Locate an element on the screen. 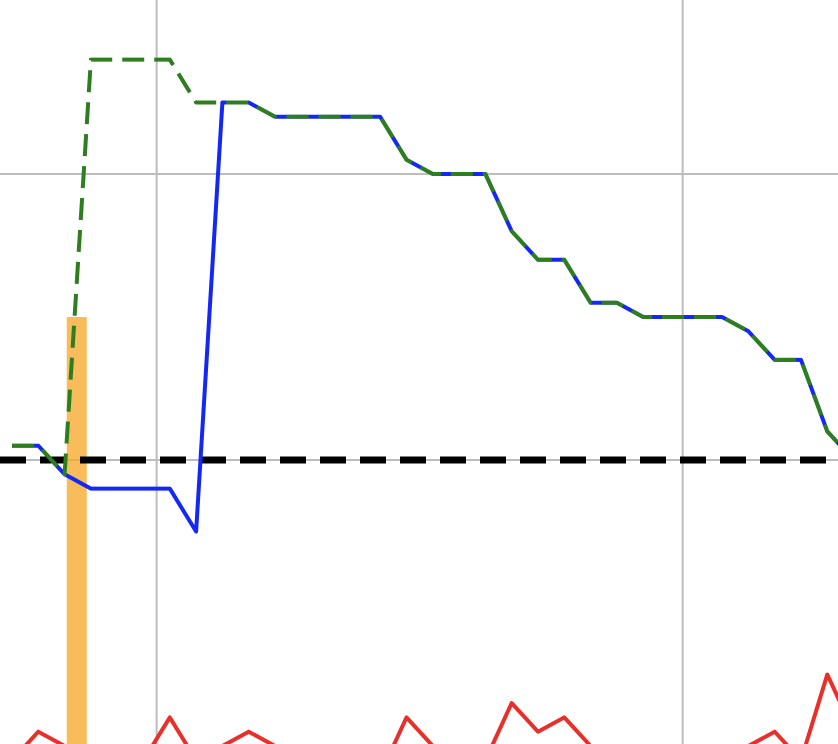 This screenshot has height=744, width=838. highlight-bar-layer is located at coordinates (76, 530).